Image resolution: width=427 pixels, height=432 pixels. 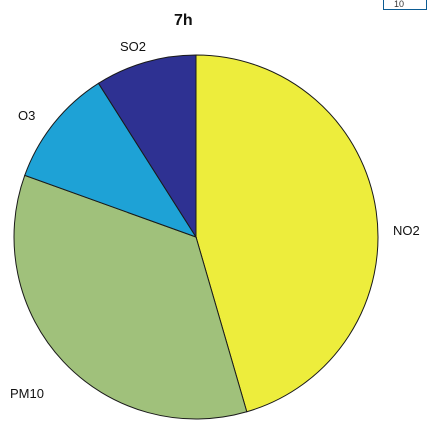 What do you see at coordinates (26, 115) in the screenshot?
I see `pie-label-o3: O3` at bounding box center [26, 115].